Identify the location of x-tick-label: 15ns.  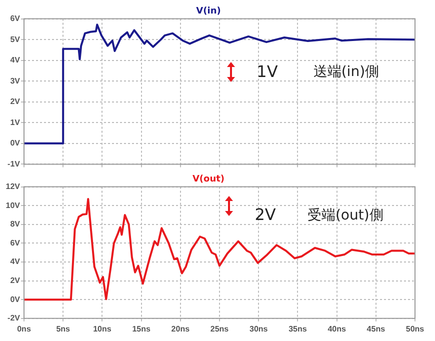
(141, 329).